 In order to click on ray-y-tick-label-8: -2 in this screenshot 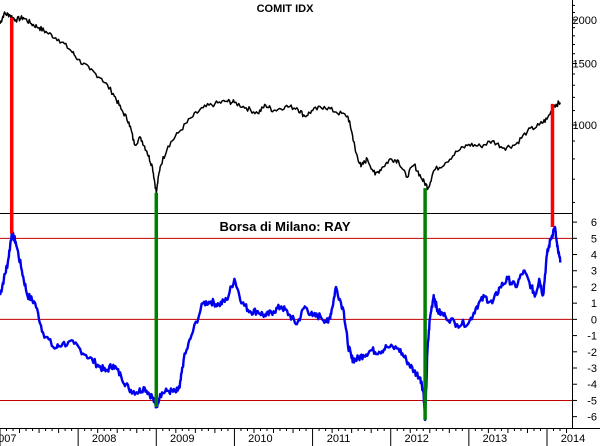, I will do `click(592, 353)`.